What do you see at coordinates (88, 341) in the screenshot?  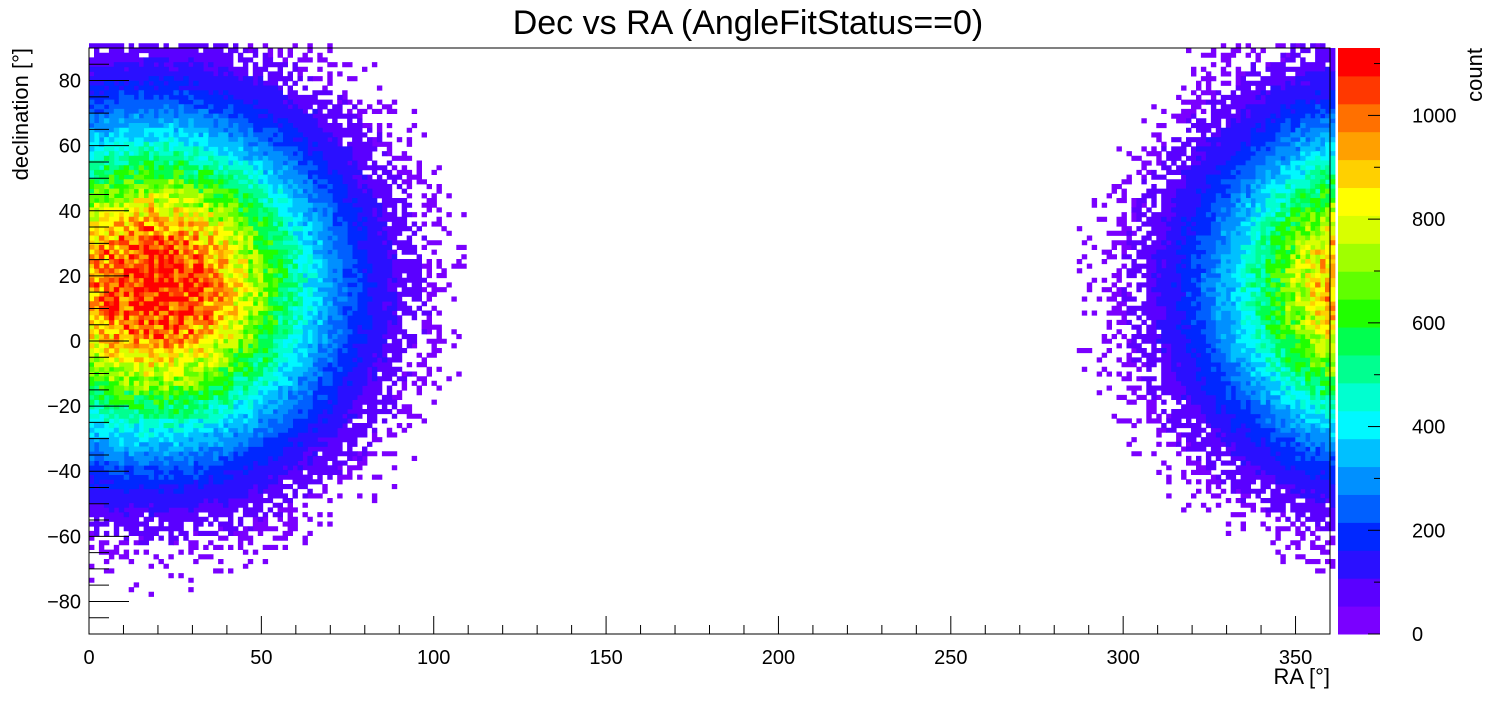 I see `y-axis: −80 −60 −40 −20 0 20 40 60 80` at bounding box center [88, 341].